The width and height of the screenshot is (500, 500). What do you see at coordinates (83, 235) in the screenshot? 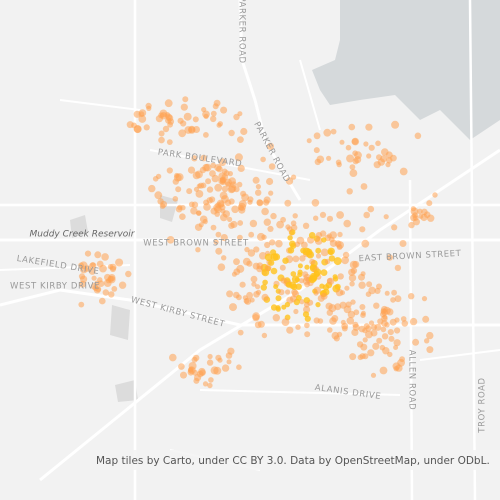
I see `water-label: Muddy Creek Reservoir` at bounding box center [83, 235].